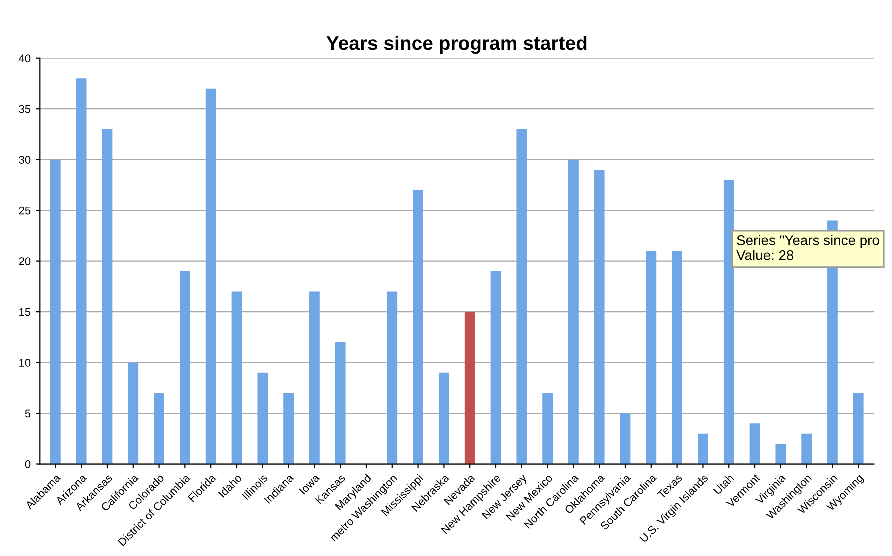 This screenshot has width=892, height=556. Describe the element at coordinates (456, 45) in the screenshot. I see `chart-title: Years since program started` at that location.